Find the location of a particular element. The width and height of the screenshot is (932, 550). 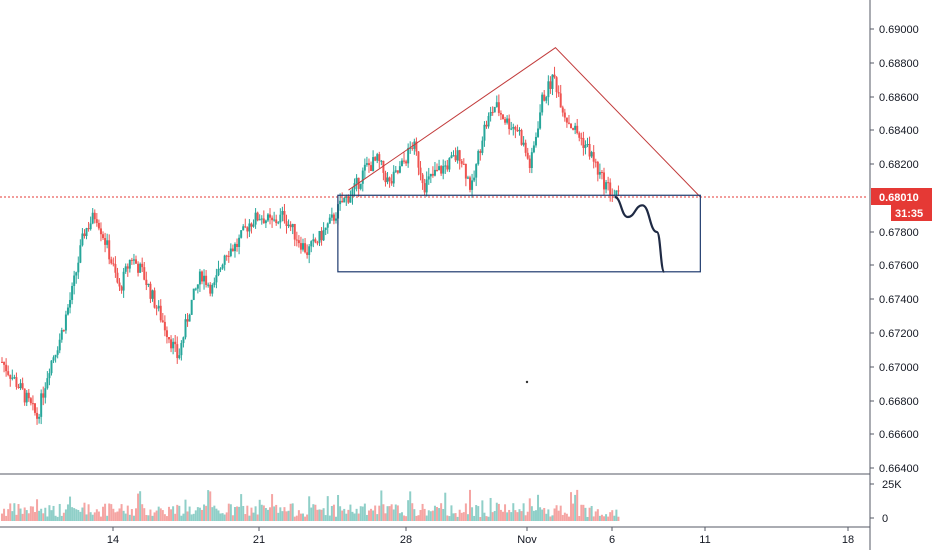

time-tick-label: 21 is located at coordinates (259, 540).